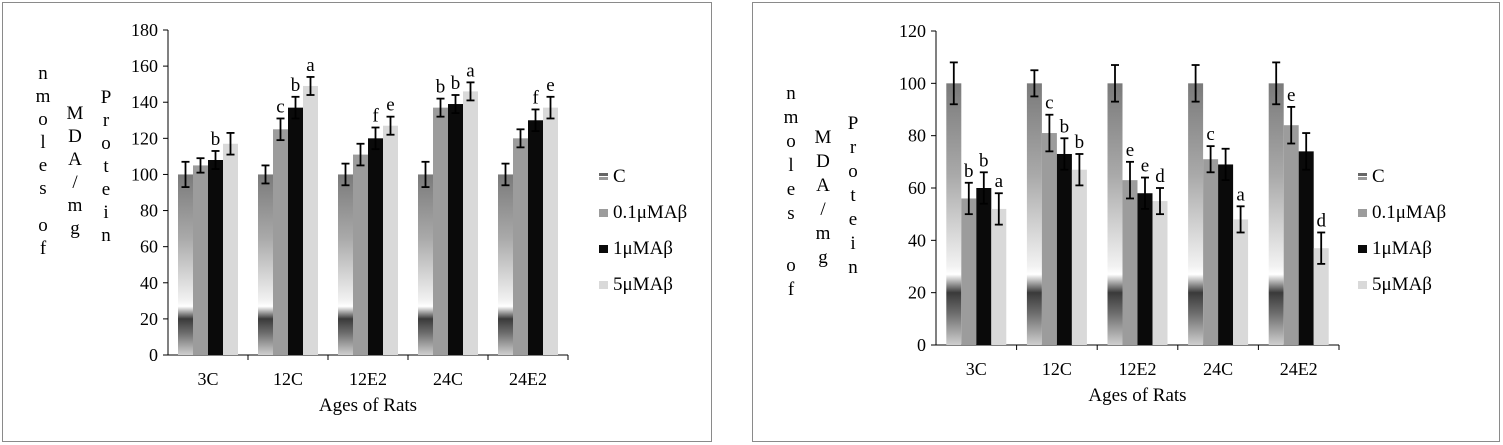 This screenshot has height=445, width=1503. I want to click on y-tick-label: 40, so click(917, 240).